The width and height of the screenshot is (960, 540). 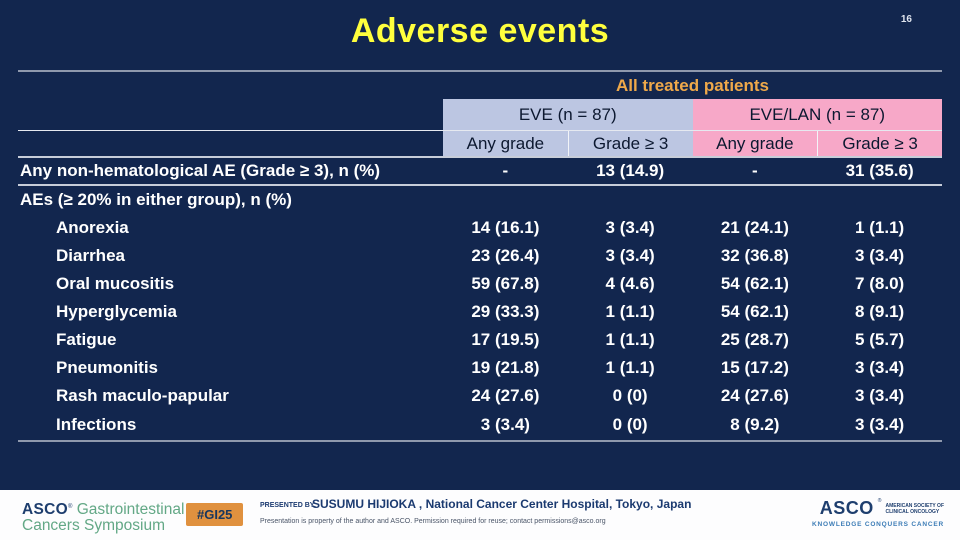 I want to click on group-header-row: EVE (n = 87) EVE/LAN (n = 87), so click(x=480, y=115).